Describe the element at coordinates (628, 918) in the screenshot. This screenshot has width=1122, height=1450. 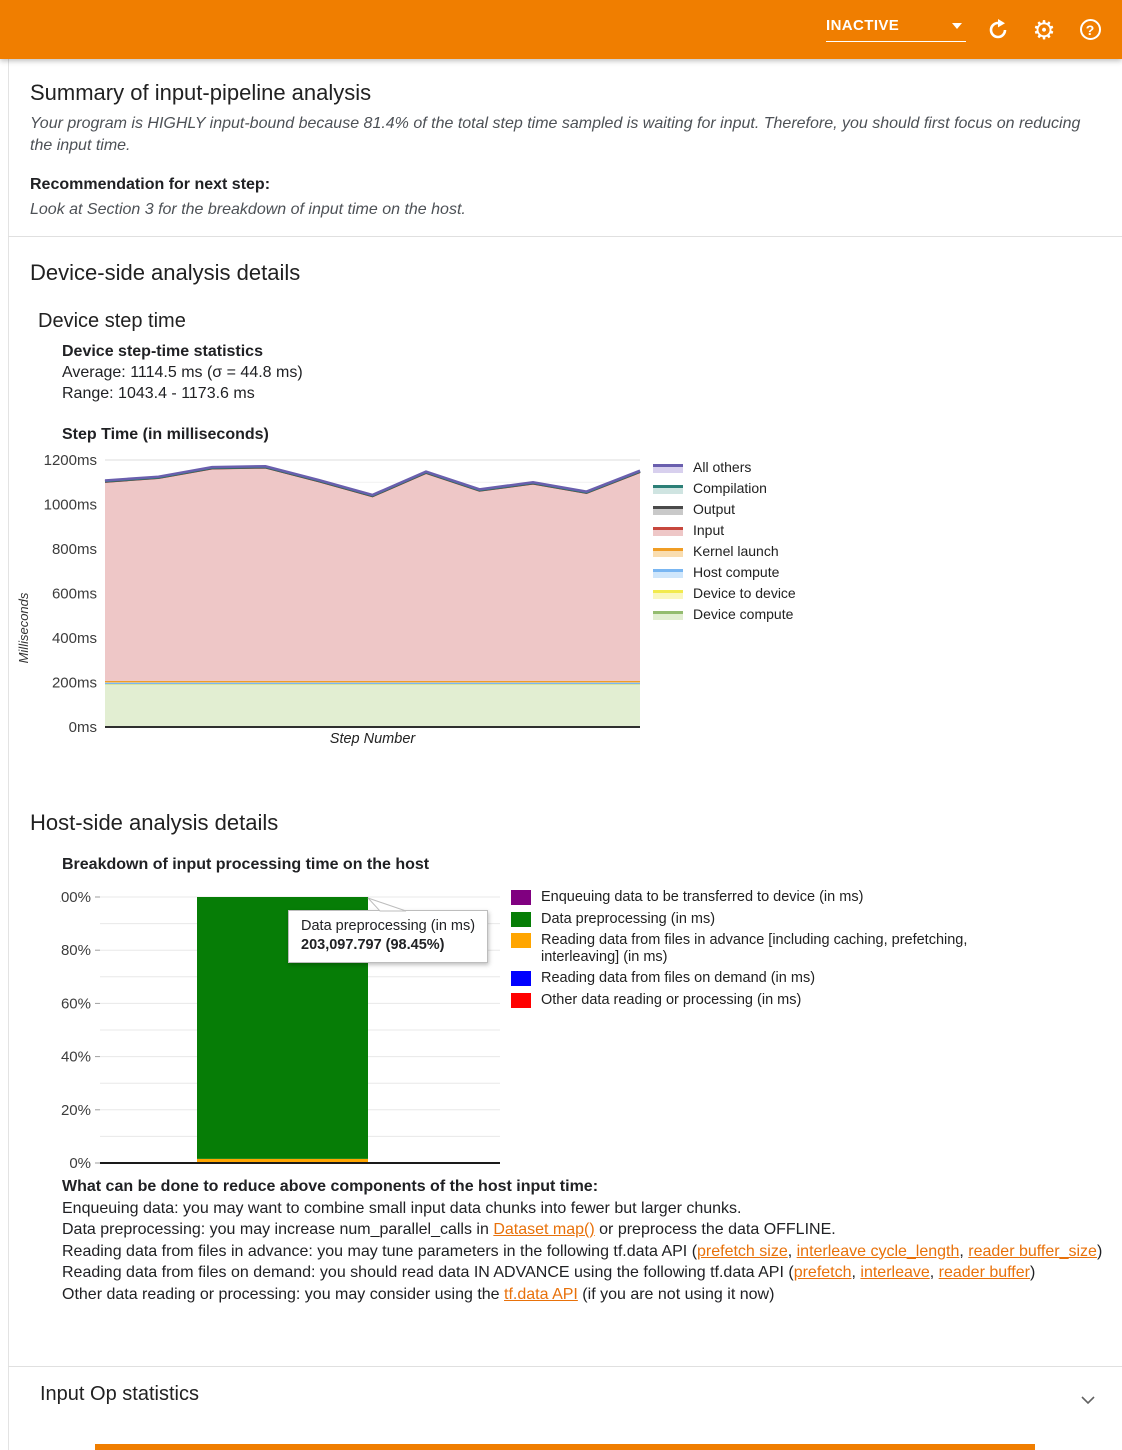
I see `legend-label: Data preprocessing (in ms)` at that location.